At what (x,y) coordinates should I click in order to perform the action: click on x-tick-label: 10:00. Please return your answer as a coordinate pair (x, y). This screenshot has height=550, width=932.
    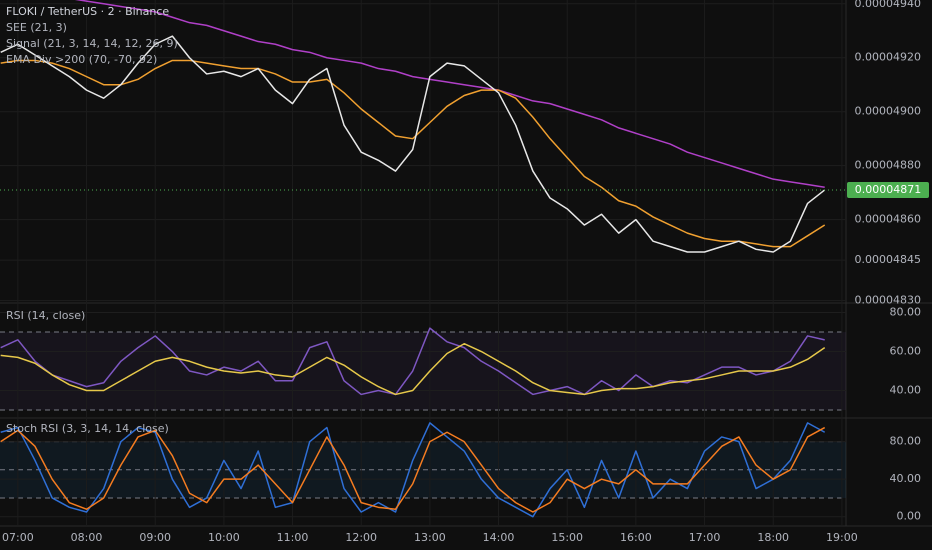
    Looking at the image, I should click on (224, 537).